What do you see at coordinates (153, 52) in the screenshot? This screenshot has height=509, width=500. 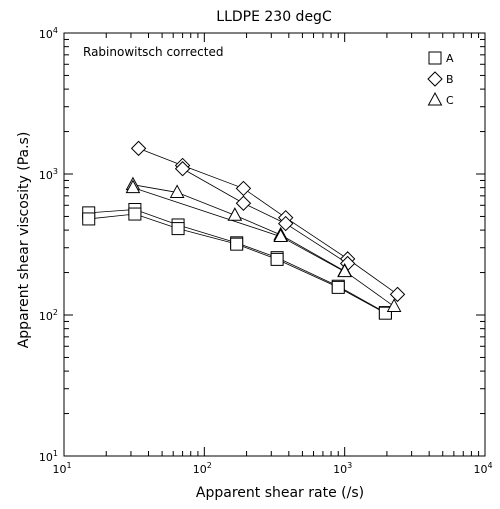 I see `annotation-text: Rabinowitsch corrected` at bounding box center [153, 52].